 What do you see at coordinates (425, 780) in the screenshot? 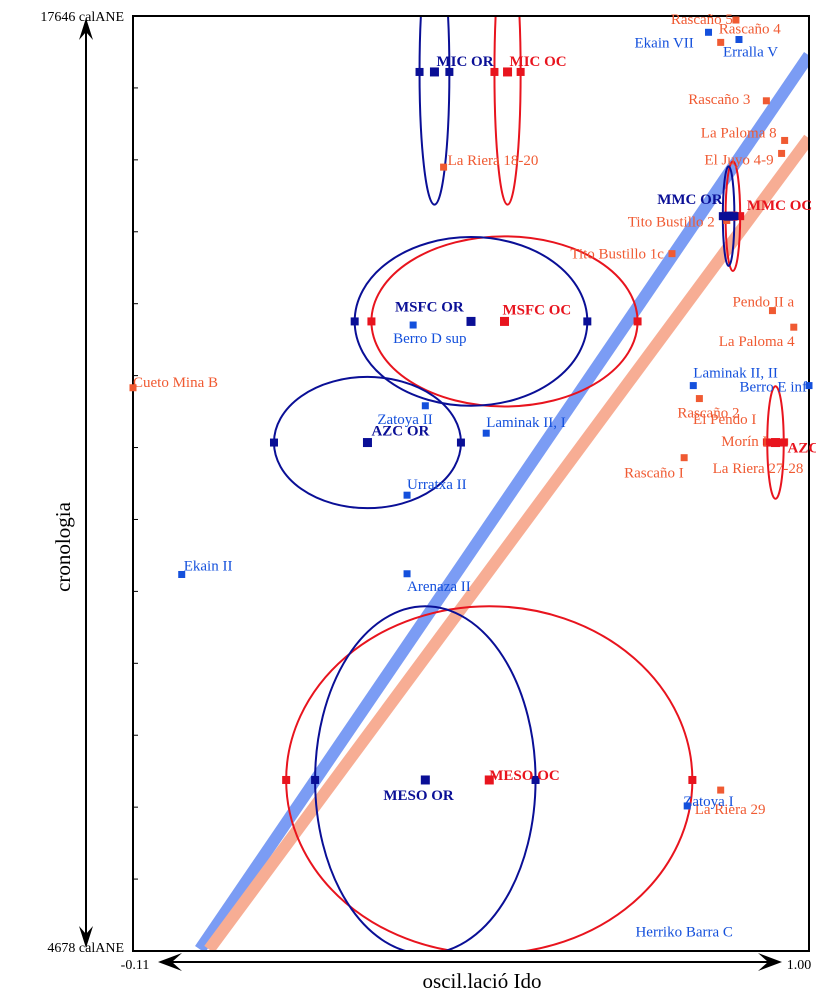
I see `center-marker-meso-or` at bounding box center [425, 780].